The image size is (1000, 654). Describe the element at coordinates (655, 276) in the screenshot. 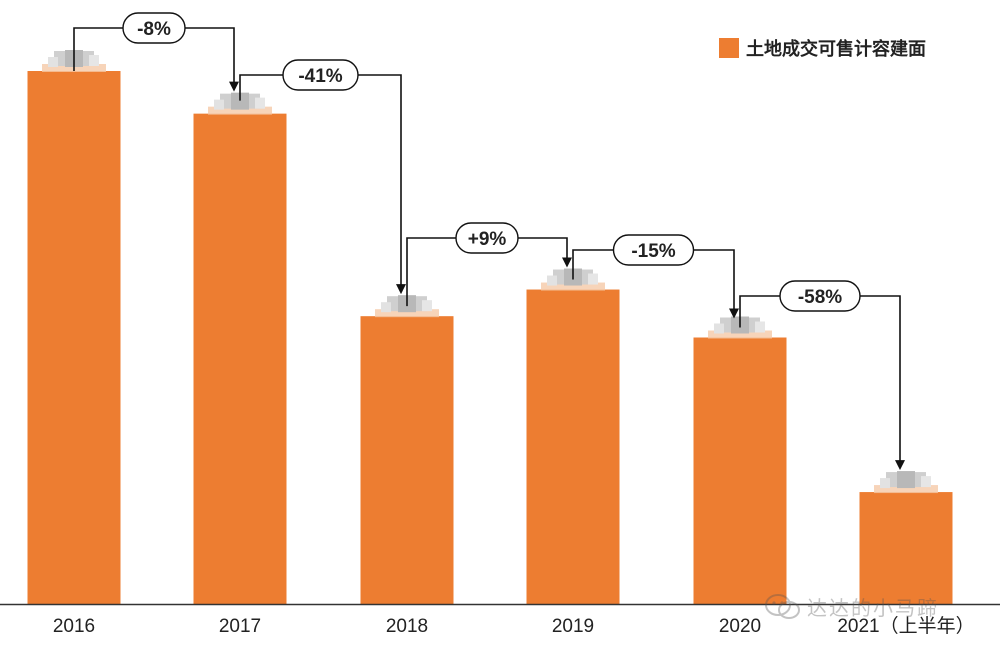

I see `change-arrow-3: -15%` at that location.